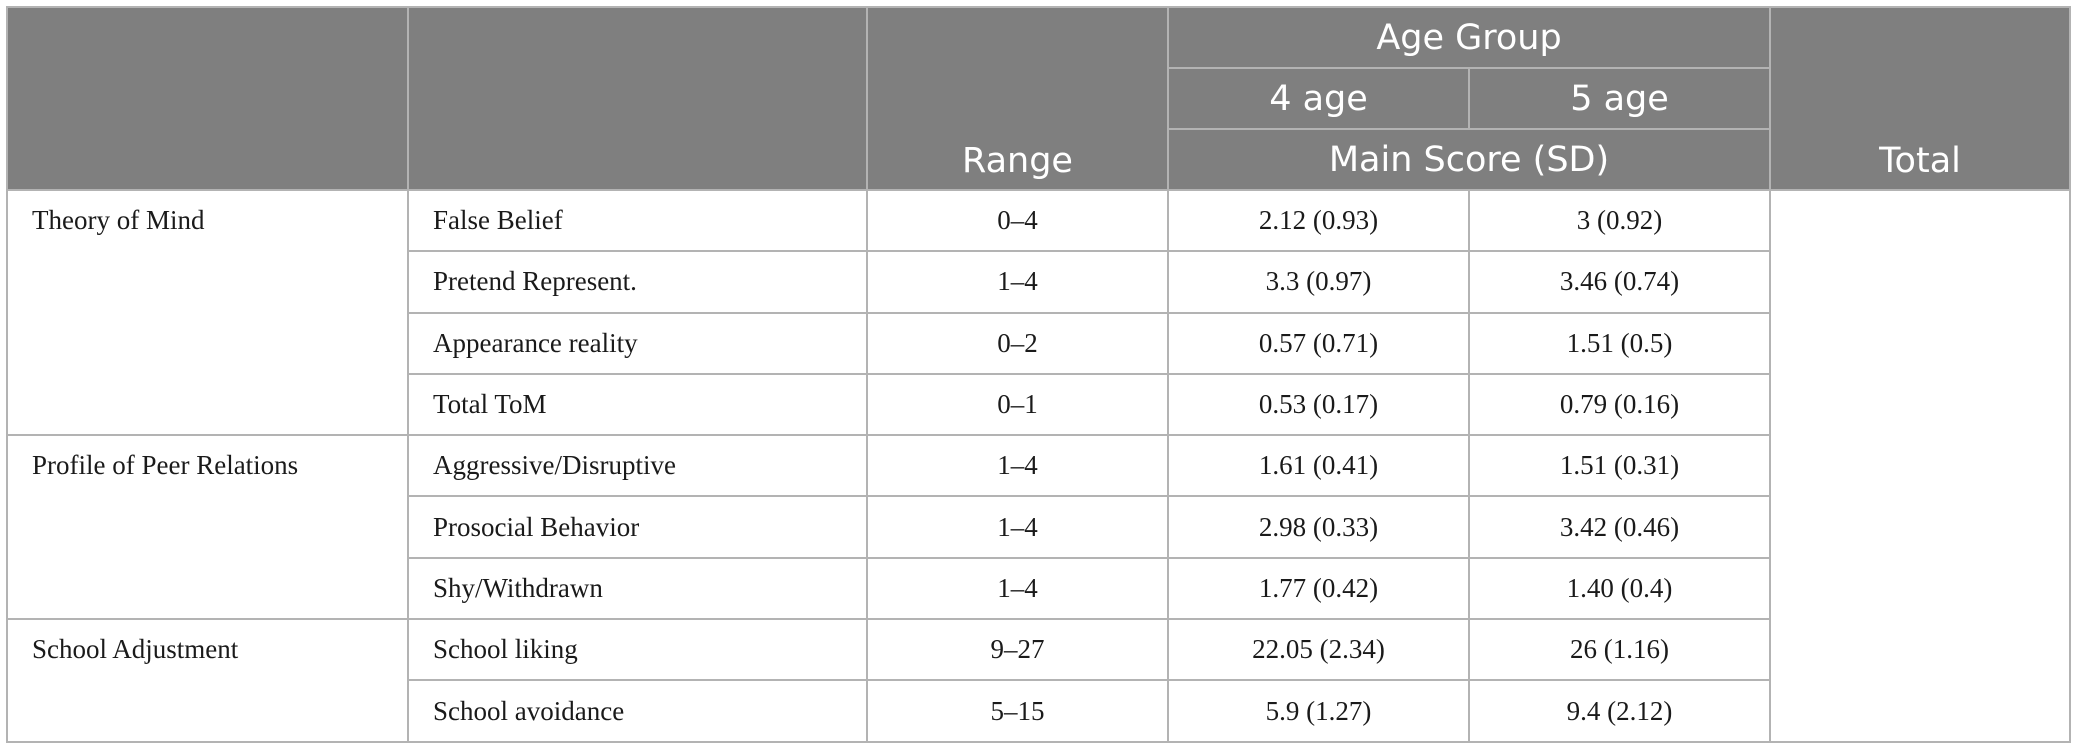  What do you see at coordinates (1619, 711) in the screenshot?
I see `age5-score-cell: 9.4 (2.12)` at bounding box center [1619, 711].